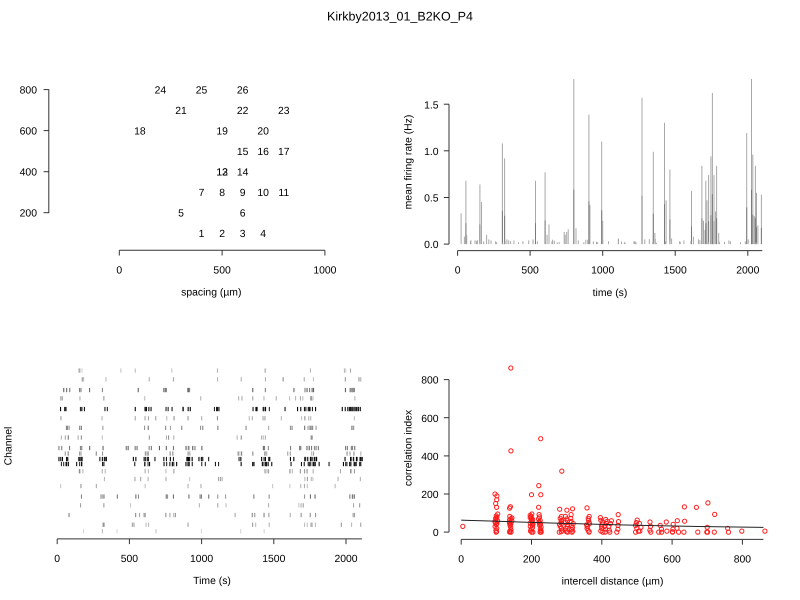  What do you see at coordinates (263, 193) in the screenshot?
I see `svg-text: 10` at bounding box center [263, 193].